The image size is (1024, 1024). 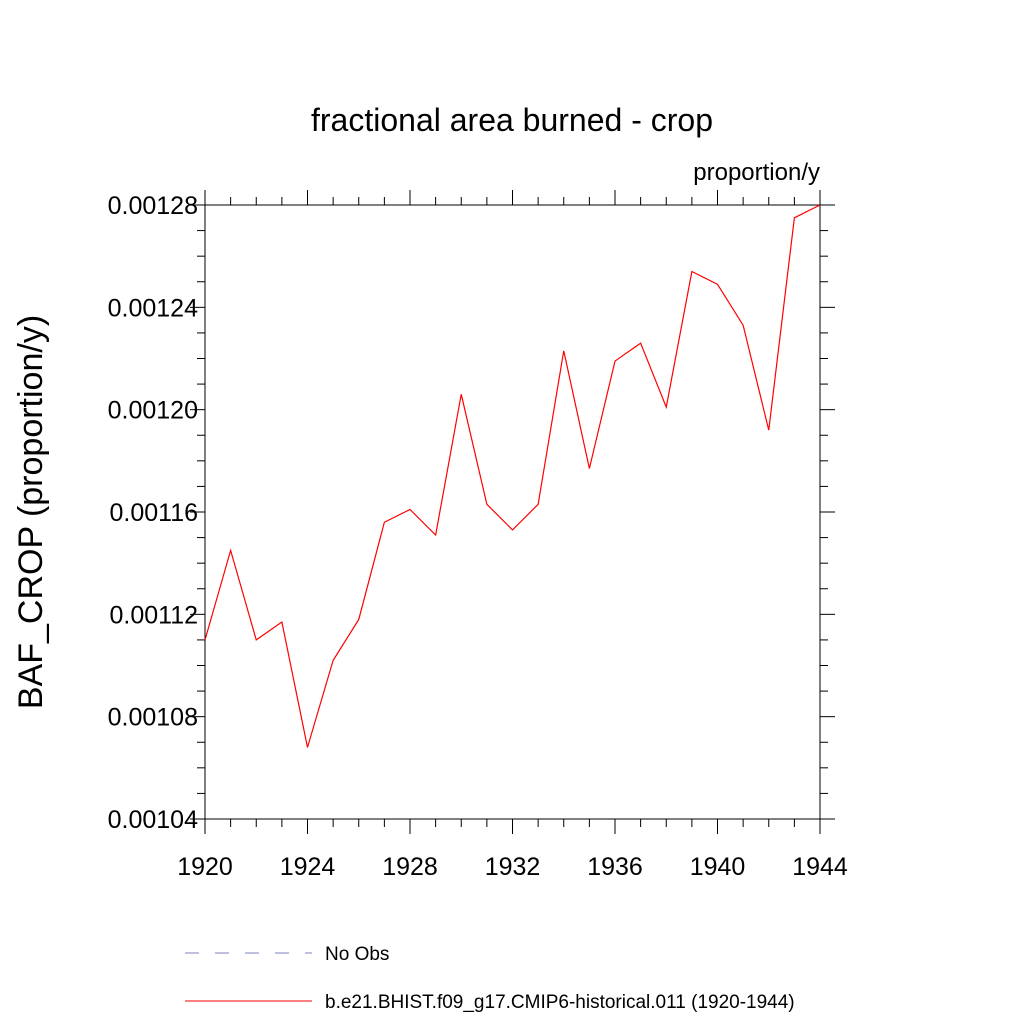 I want to click on x-tick-label: 1940, so click(x=718, y=867).